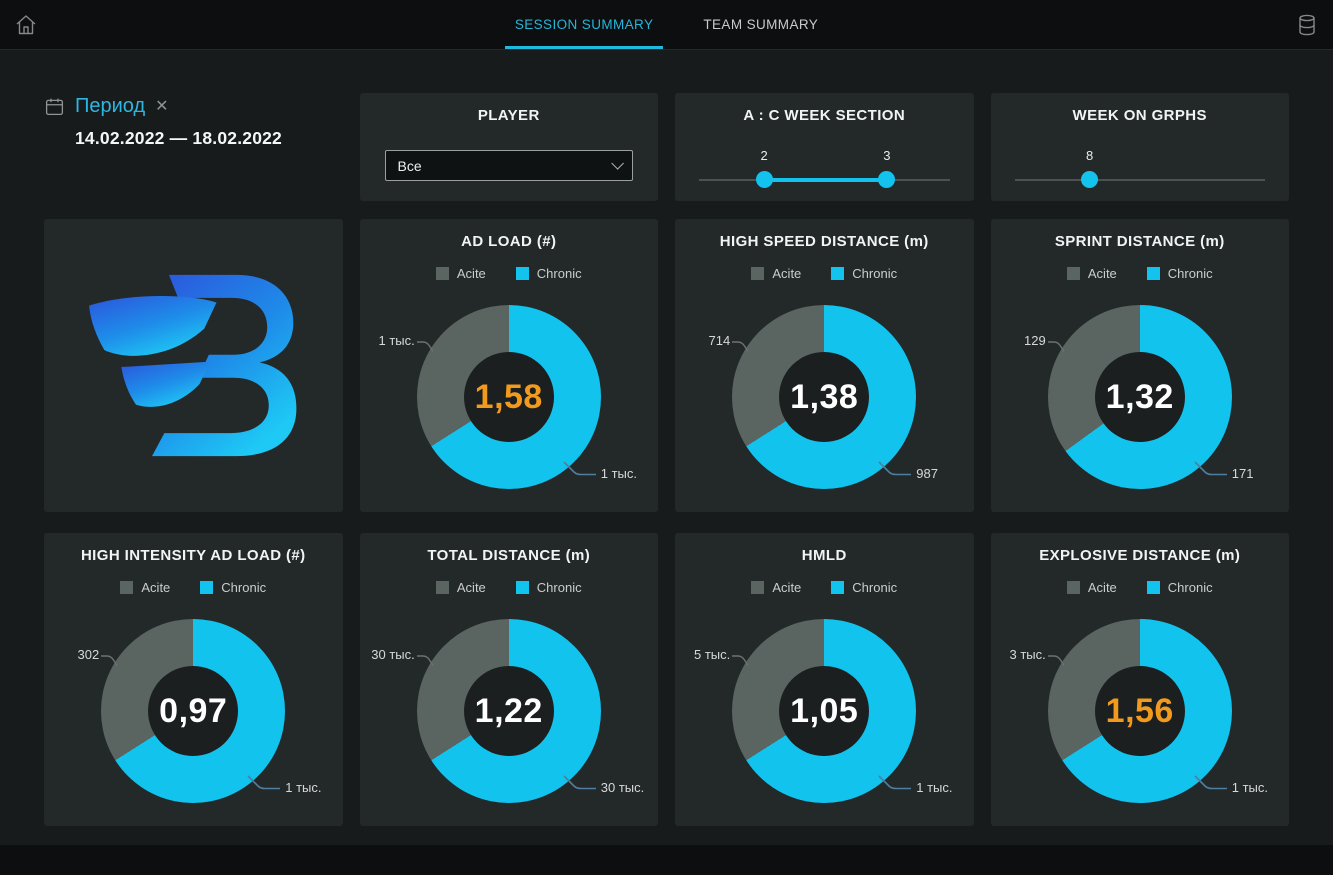  What do you see at coordinates (425, 660) in the screenshot?
I see `callout-left-connector` at bounding box center [425, 660].